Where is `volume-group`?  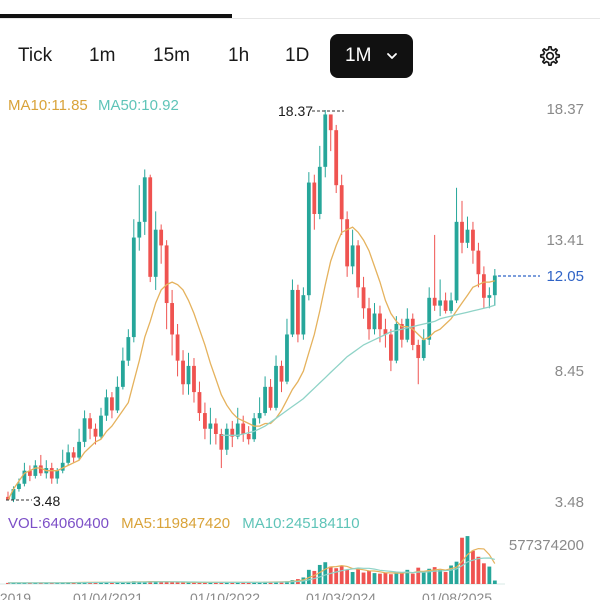 volume-group is located at coordinates (252, 560).